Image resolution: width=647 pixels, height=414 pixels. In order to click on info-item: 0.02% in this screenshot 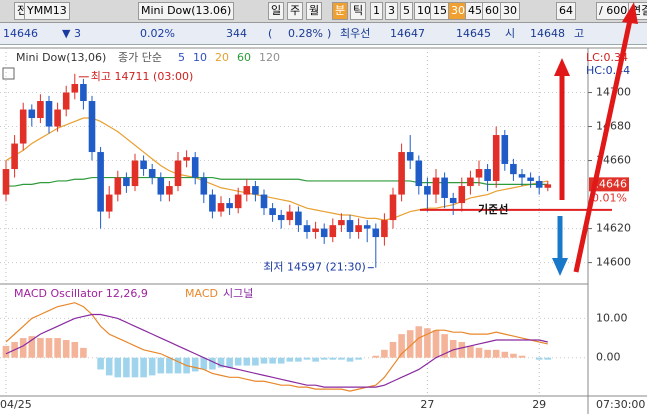, I will do `click(157, 33)`.